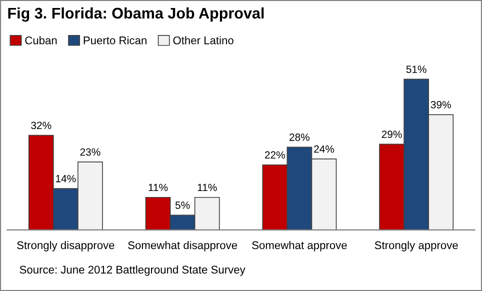  What do you see at coordinates (416, 69) in the screenshot?
I see `data-label: 51%` at bounding box center [416, 69].